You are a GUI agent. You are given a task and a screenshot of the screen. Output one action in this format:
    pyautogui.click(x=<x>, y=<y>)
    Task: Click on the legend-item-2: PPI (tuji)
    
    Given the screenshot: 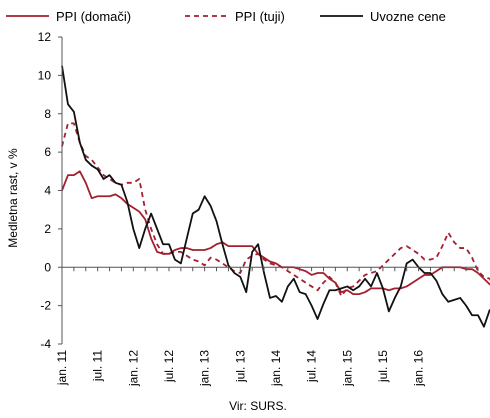 What is the action you would take?
    pyautogui.click(x=235, y=16)
    